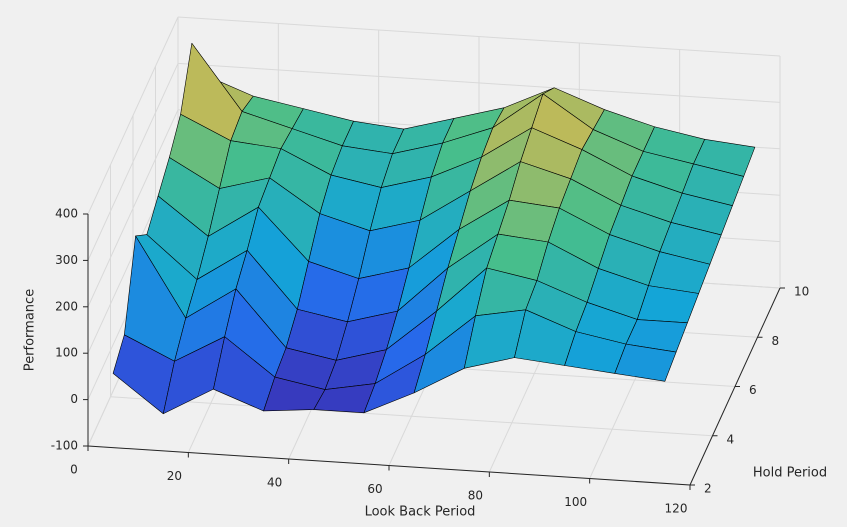 This screenshot has width=847, height=527. Describe the element at coordinates (66, 306) in the screenshot. I see `z-tick-label: 200` at that location.